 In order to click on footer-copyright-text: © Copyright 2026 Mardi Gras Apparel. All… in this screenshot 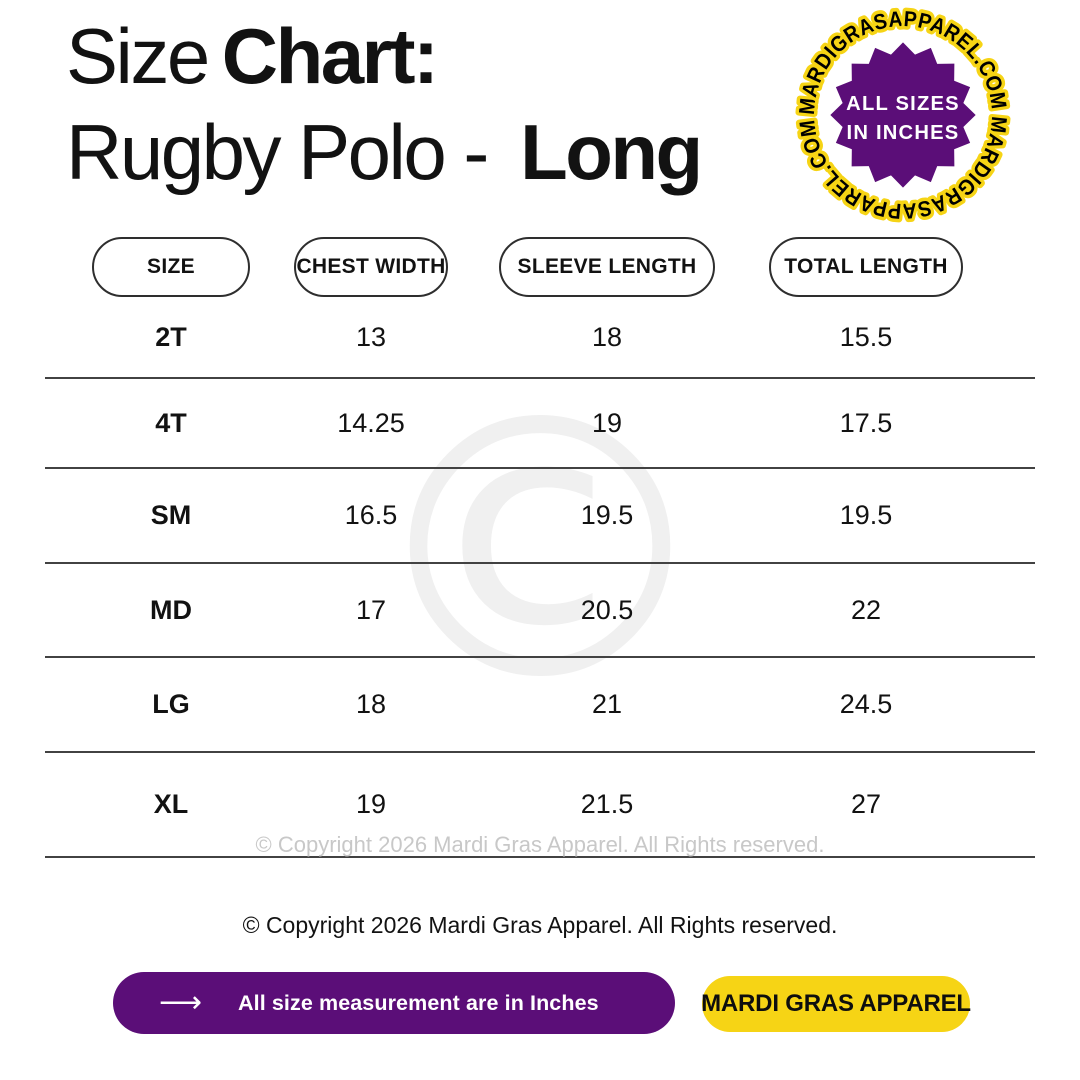, I will do `click(540, 925)`.